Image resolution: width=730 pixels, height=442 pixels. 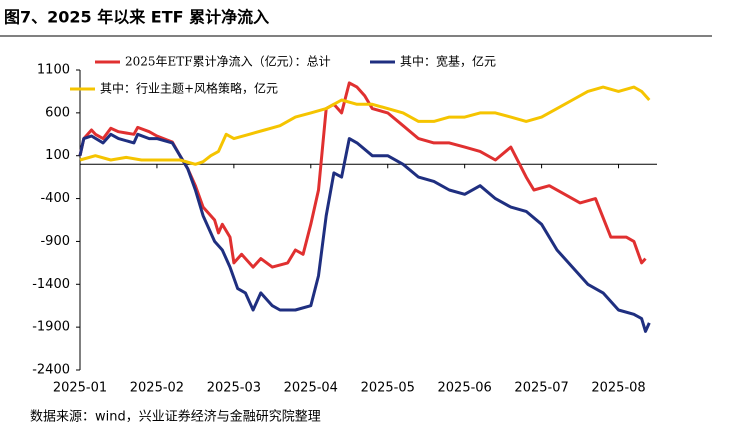 I want to click on x-tick-label: 2025-07, so click(x=541, y=388).